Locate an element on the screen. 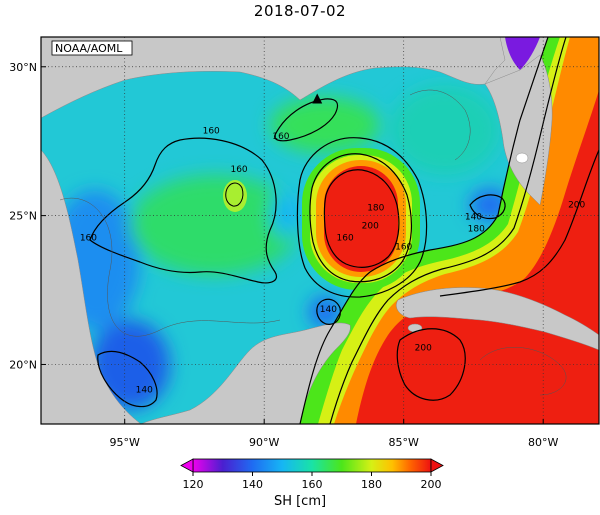 This screenshot has width=600, height=515. contour-180-eddy is located at coordinates (361, 218).